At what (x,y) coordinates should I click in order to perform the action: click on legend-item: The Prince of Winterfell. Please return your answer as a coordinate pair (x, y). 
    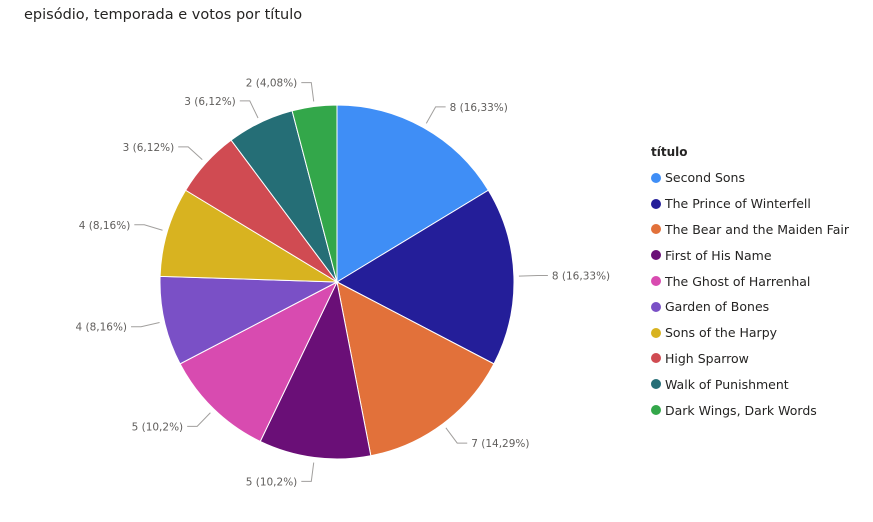
    Looking at the image, I should click on (750, 204).